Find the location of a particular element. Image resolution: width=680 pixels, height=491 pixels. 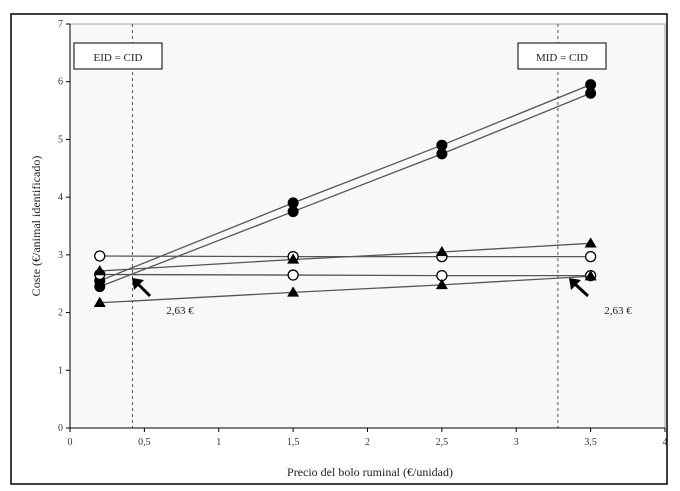

x-tick-labels: 0 0,5 1 1,5 2 2,5 3 3,5 4 is located at coordinates (368, 438).